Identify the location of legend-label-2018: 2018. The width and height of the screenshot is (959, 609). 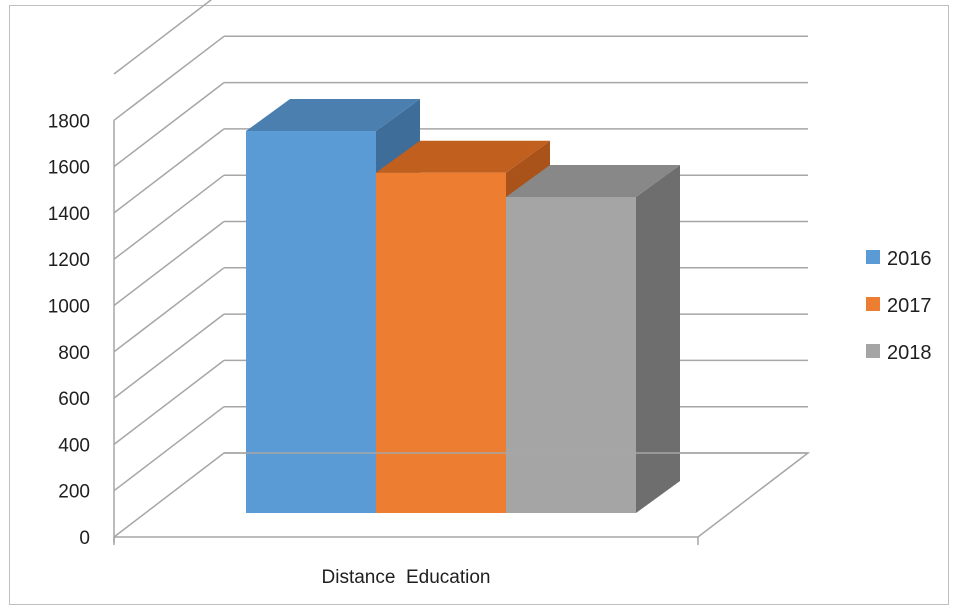
(909, 353).